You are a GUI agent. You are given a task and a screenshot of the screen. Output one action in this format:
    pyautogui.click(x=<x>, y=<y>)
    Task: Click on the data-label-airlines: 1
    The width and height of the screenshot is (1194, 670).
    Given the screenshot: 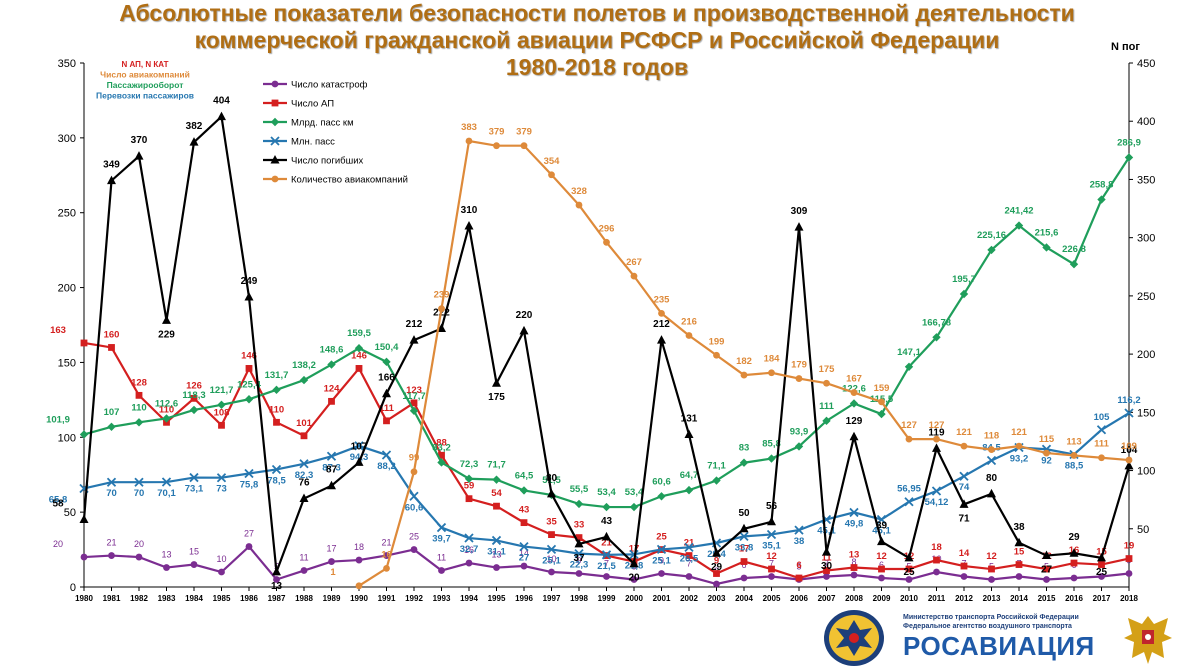 What is the action you would take?
    pyautogui.click(x=333, y=572)
    